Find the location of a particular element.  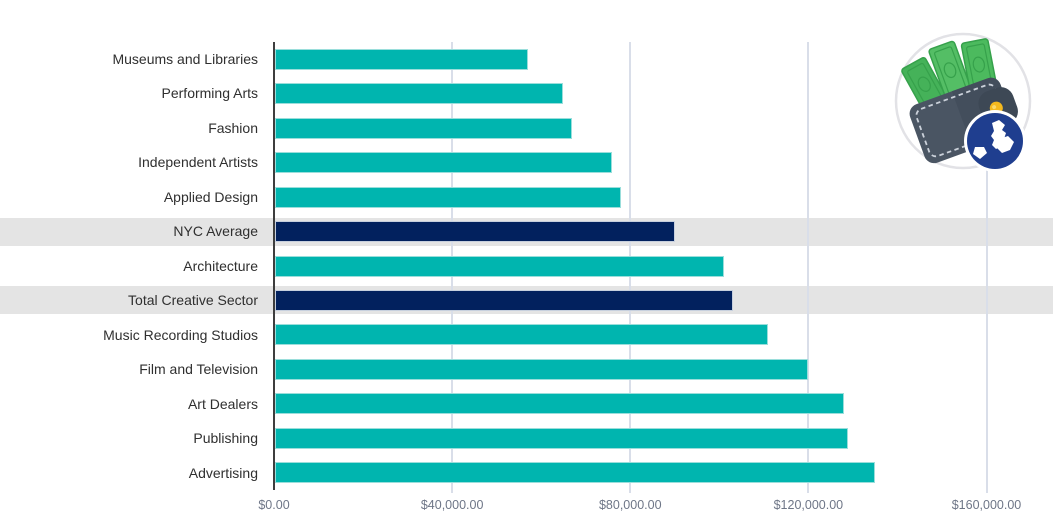

bar-performing-arts is located at coordinates (419, 94).